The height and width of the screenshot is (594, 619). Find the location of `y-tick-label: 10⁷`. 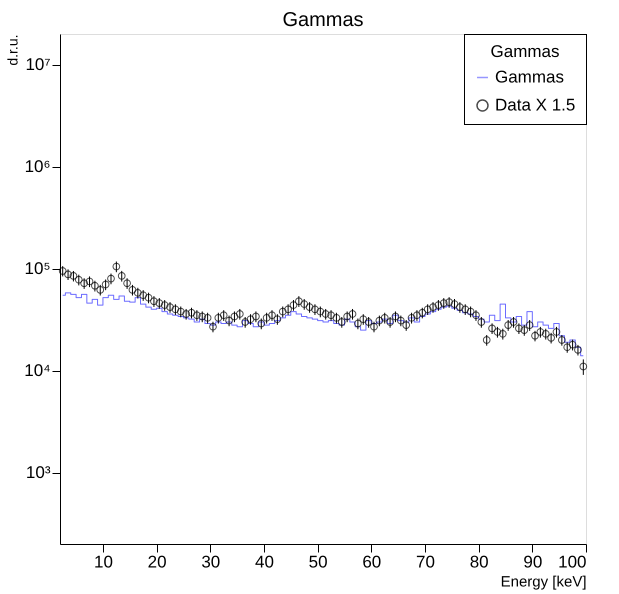

y-tick-label: 10⁷ is located at coordinates (37, 64).